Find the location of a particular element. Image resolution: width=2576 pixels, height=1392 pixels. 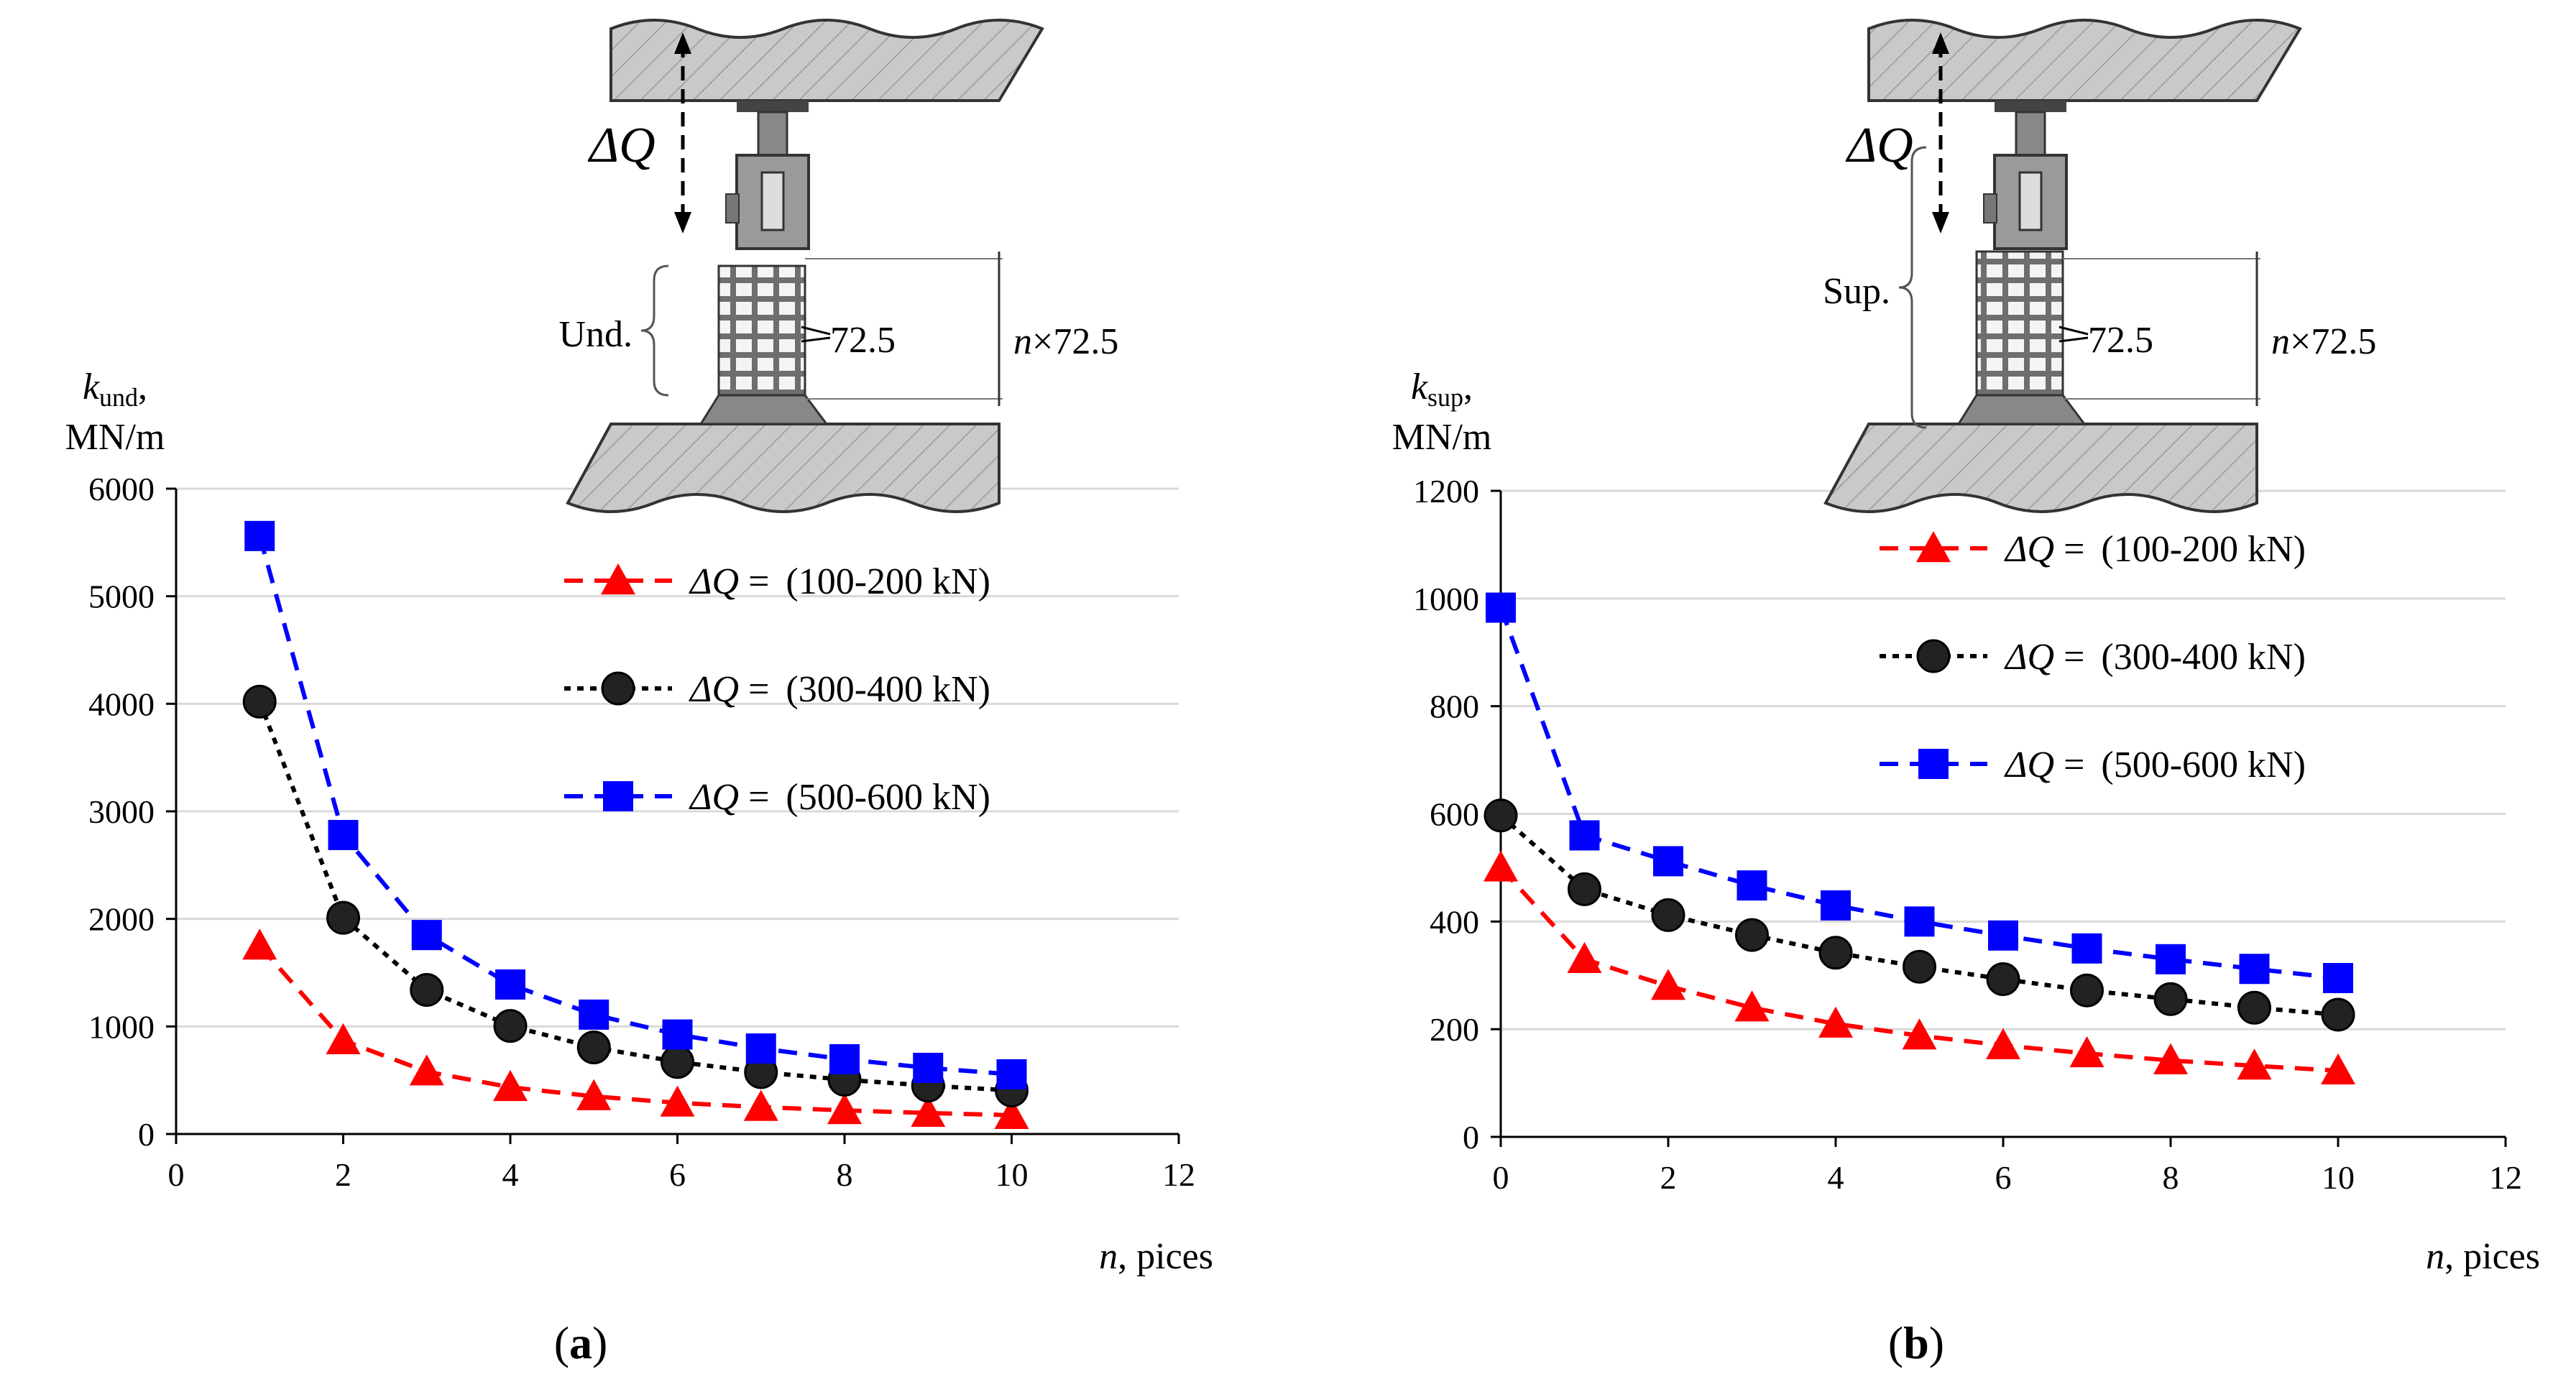

caption-letter: b is located at coordinates (1916, 1342).